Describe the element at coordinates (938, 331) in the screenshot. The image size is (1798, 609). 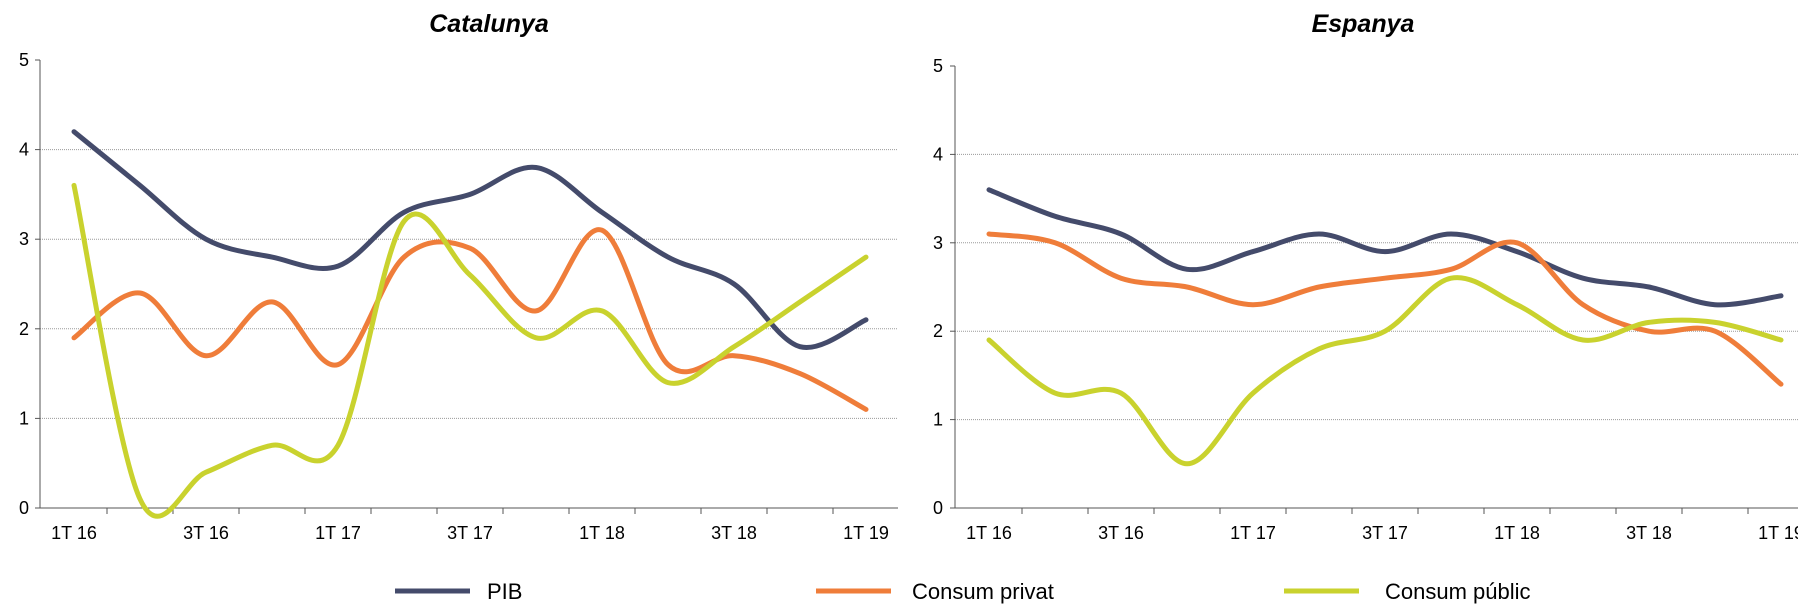
I see `chart-2-y-tick-label: 2` at that location.